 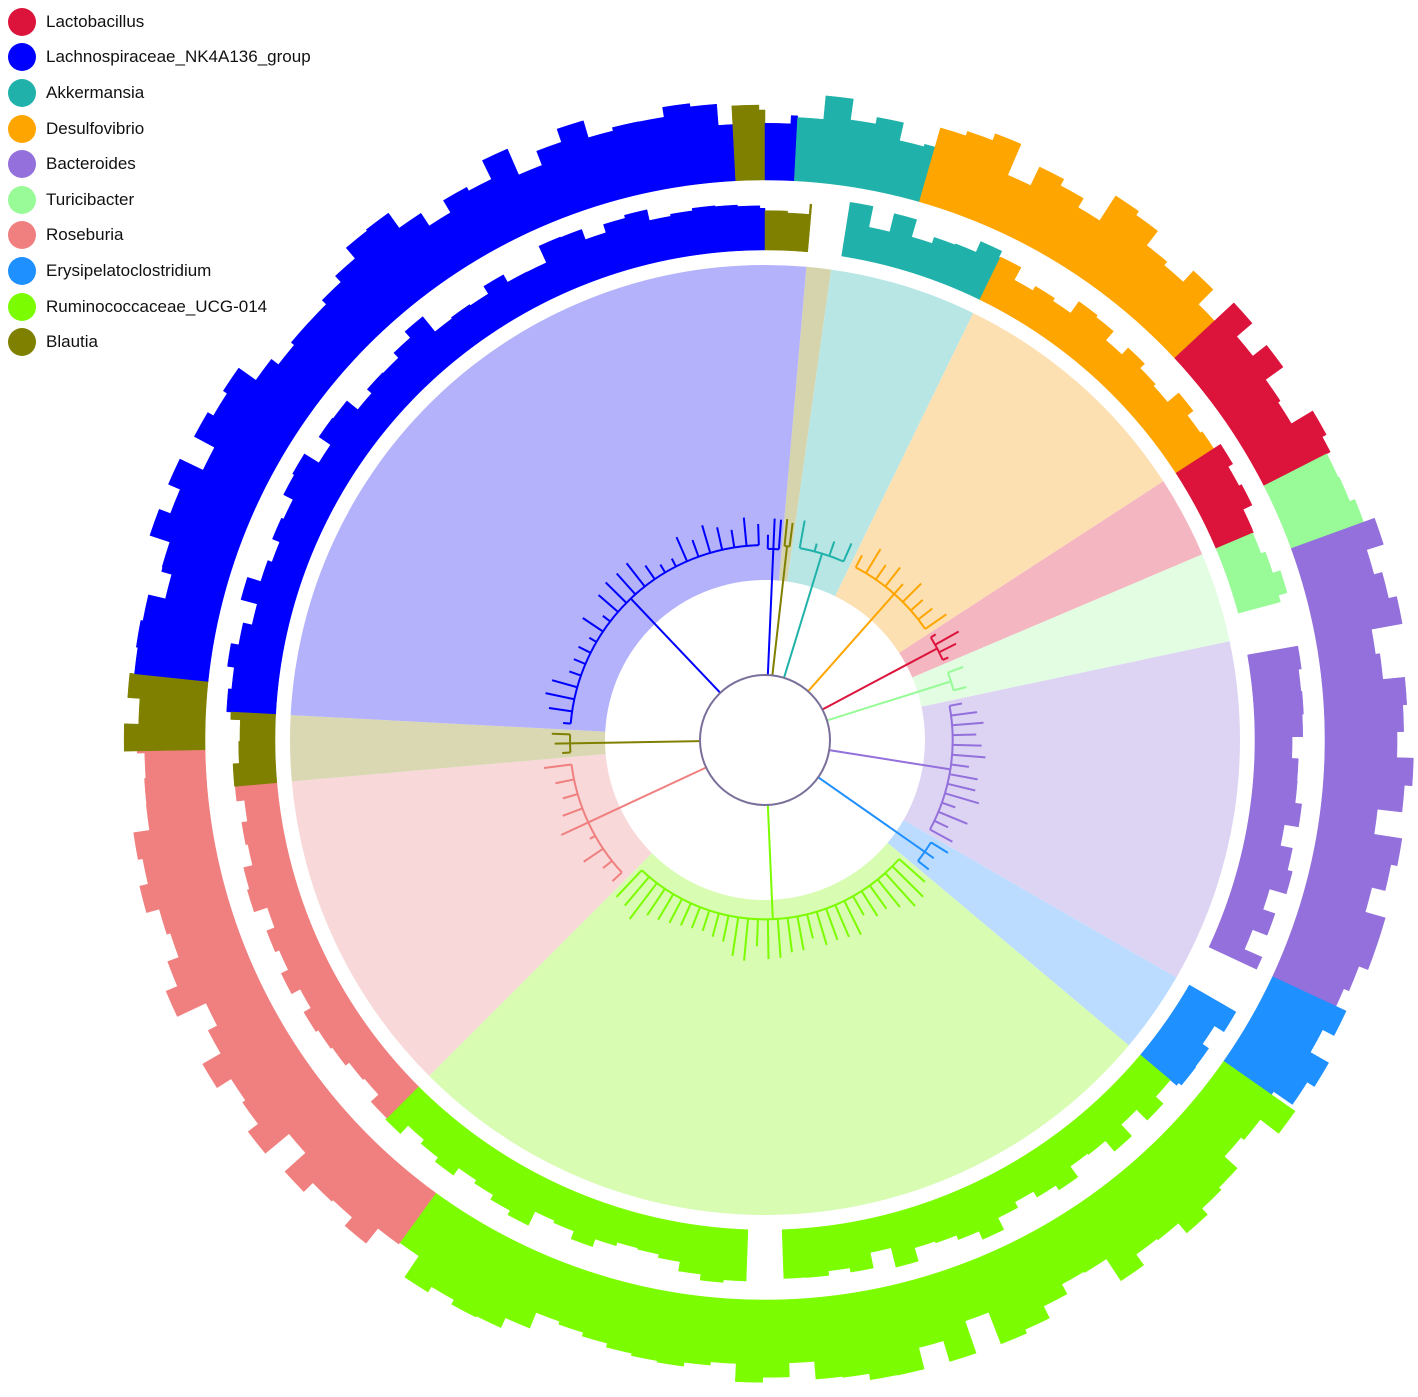 I want to click on legend-label: Roseburia, so click(x=85, y=235).